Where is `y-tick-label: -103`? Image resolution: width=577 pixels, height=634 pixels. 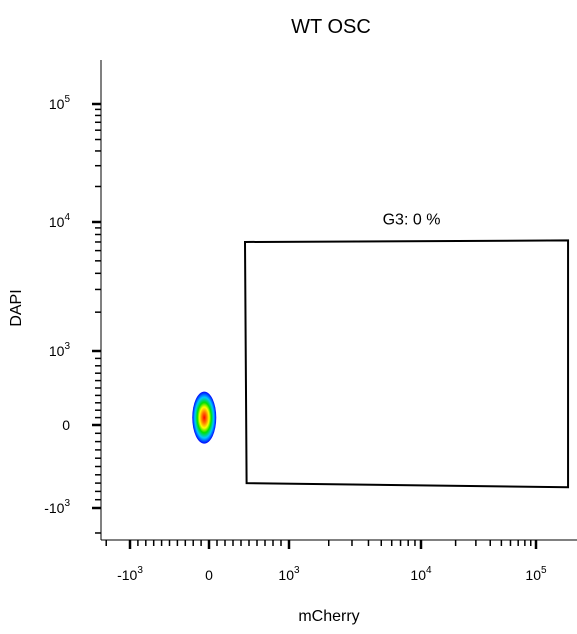
y-tick-label: -103 is located at coordinates (57, 507).